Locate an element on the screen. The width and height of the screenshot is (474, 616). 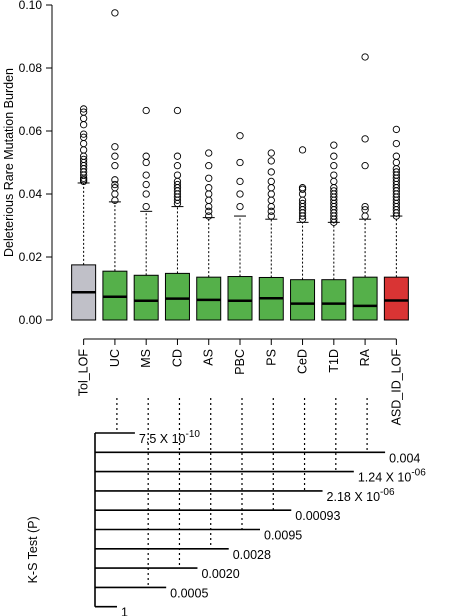
p-value-label: 0.0028 is located at coordinates (252, 555).